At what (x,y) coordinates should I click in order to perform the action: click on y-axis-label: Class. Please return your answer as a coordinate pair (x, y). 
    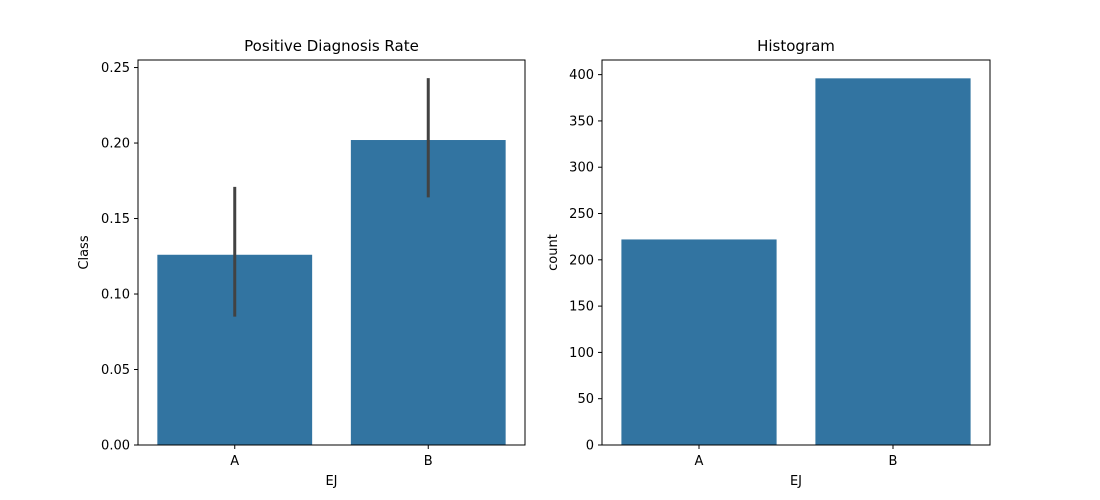
    Looking at the image, I should click on (84, 252).